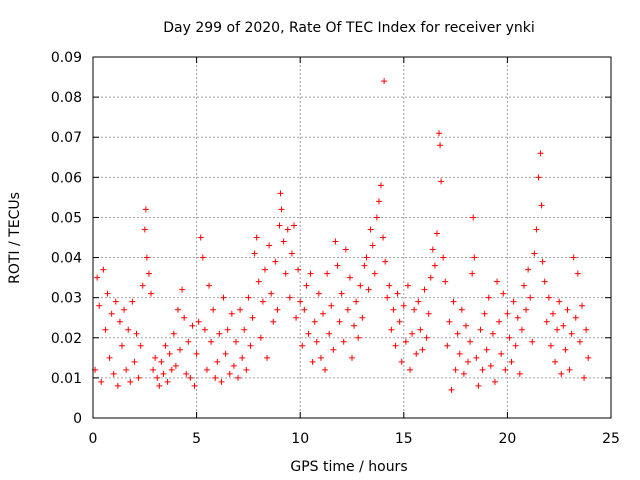 The width and height of the screenshot is (640, 480). I want to click on x-tick-label: 5, so click(196, 439).